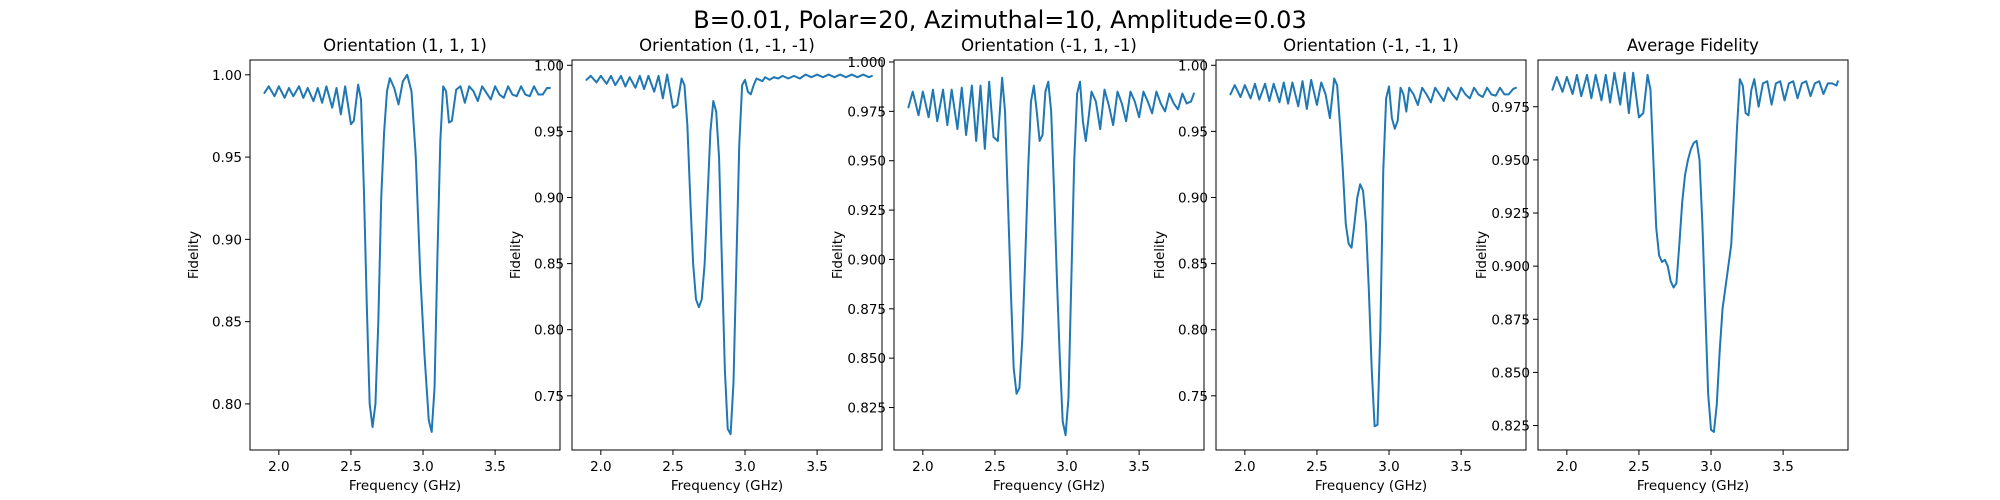 This screenshot has width=2000, height=500. I want to click on y-tick-label: 1.000, so click(866, 63).